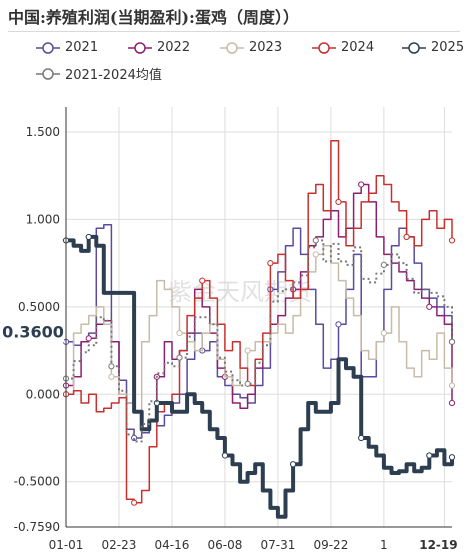  Describe the element at coordinates (358, 47) in the screenshot. I see `legend-label: 2024` at that location.